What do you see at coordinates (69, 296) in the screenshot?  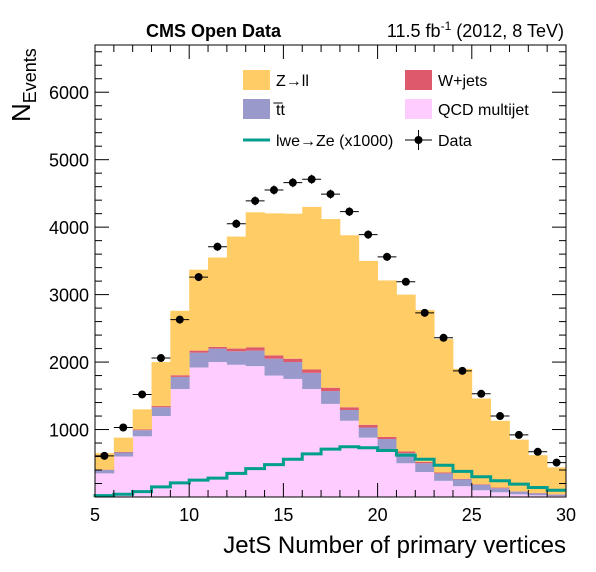 I see `y-tick-label-3000: 3000` at bounding box center [69, 296].